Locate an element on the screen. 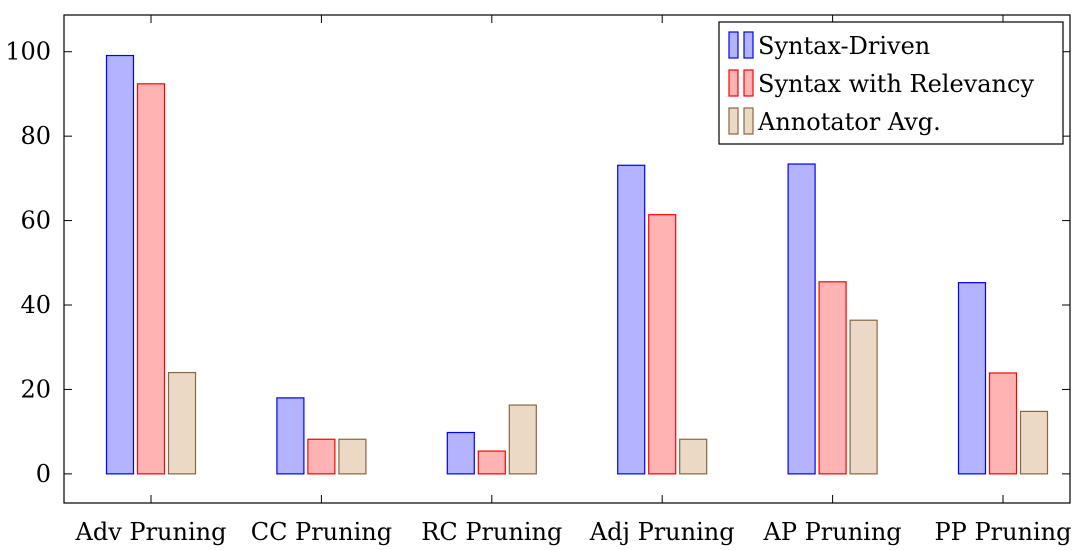 The height and width of the screenshot is (550, 1082). x-tick-label: RC Pruning is located at coordinates (491, 532).